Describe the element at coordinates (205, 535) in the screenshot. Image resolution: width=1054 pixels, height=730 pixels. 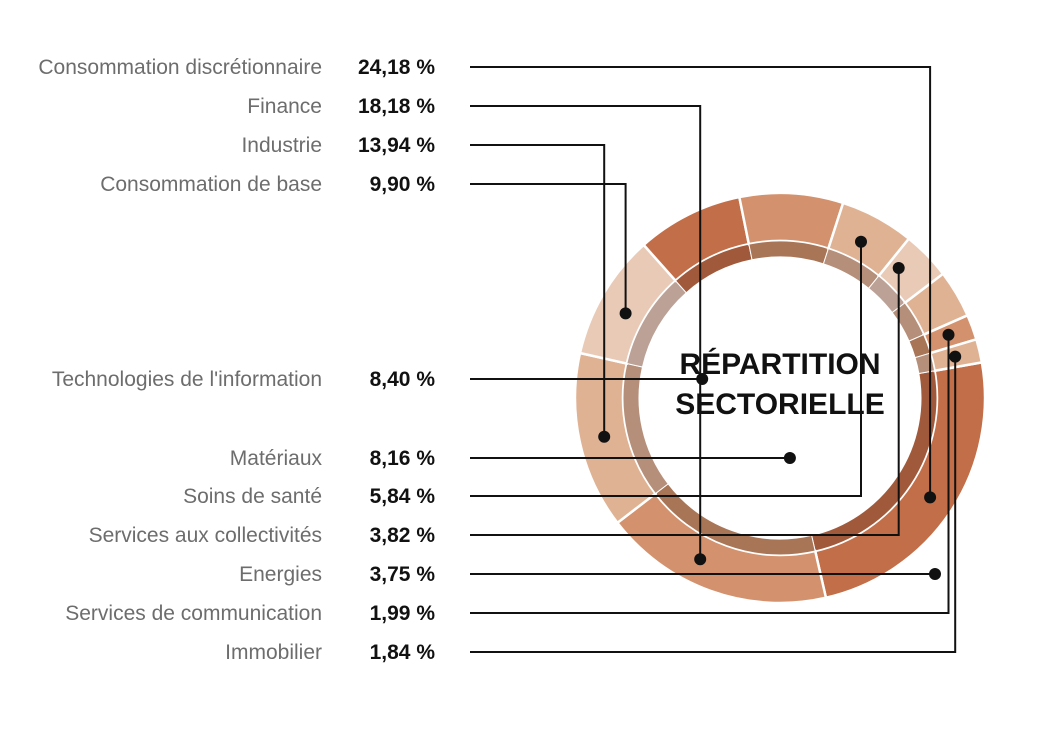
I see `category-label: Services aux collectivités` at that location.